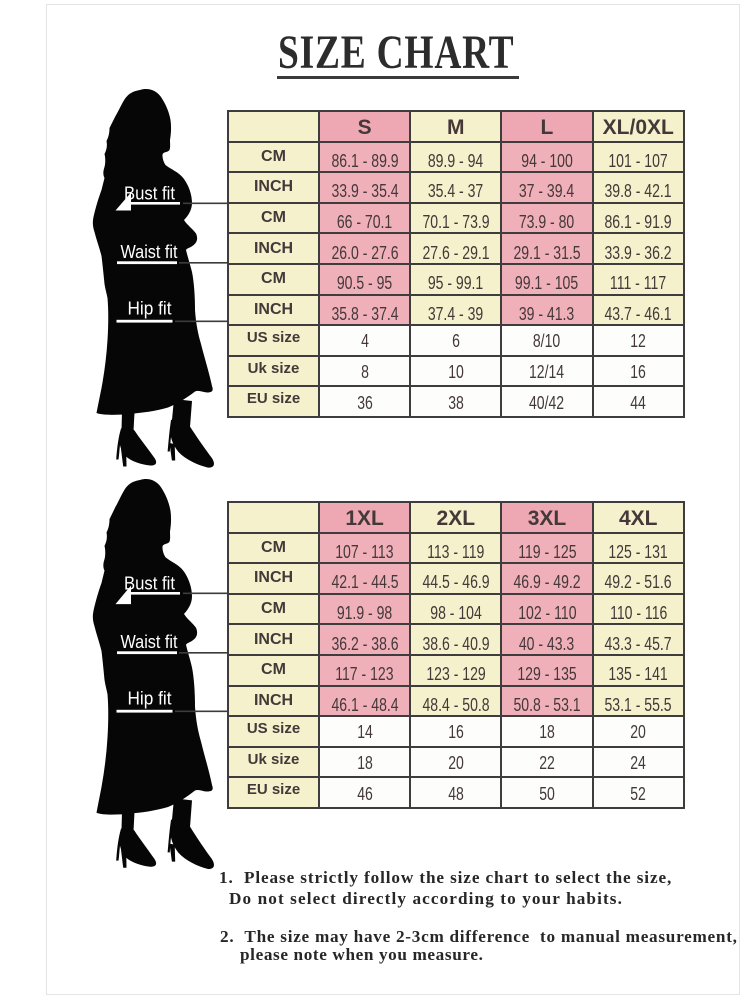 This screenshot has width=750, height=1000. What do you see at coordinates (150, 309) in the screenshot?
I see `svg-text: Hip fit` at bounding box center [150, 309].